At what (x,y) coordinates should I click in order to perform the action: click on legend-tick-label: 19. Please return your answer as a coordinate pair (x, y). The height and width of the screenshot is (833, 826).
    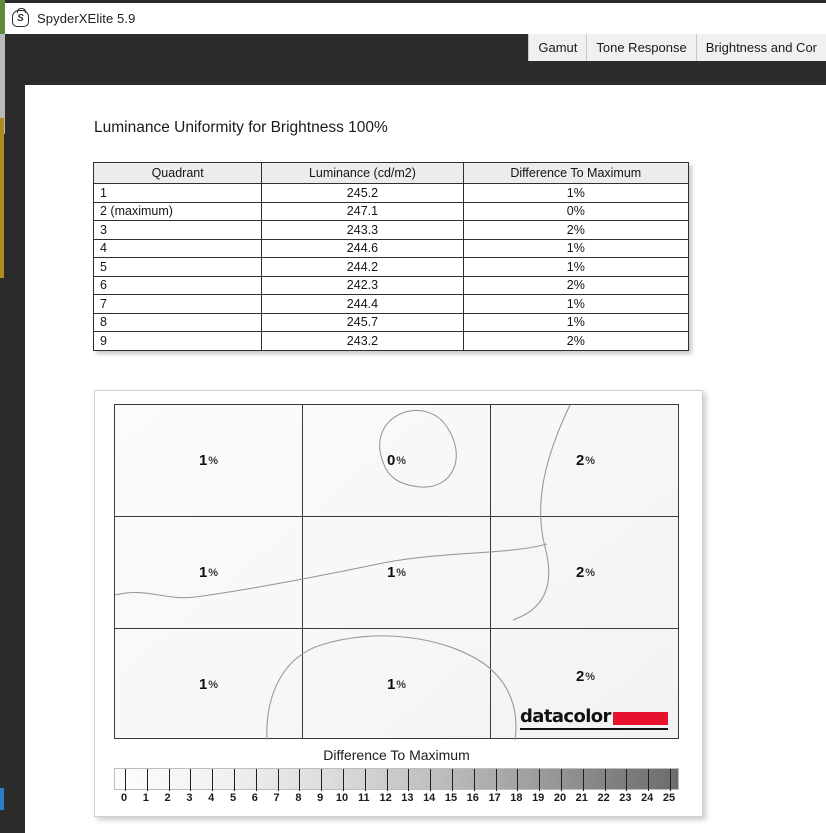
    Looking at the image, I should click on (538, 798).